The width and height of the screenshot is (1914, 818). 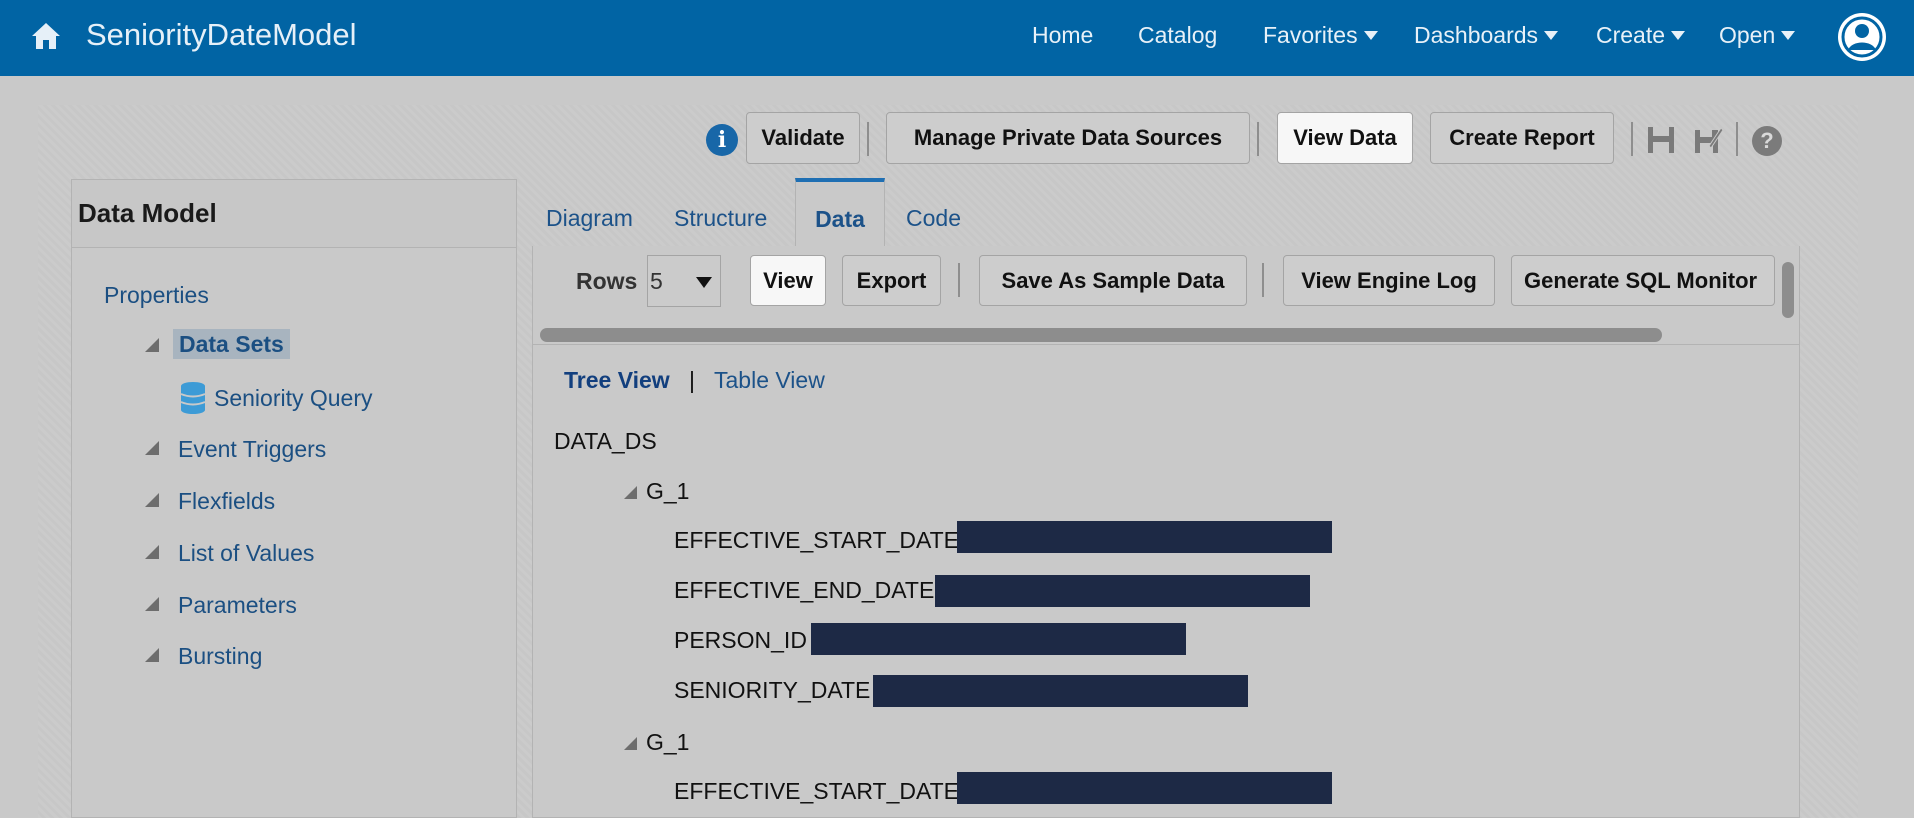 What do you see at coordinates (252, 449) in the screenshot?
I see `tree-item-event-triggers: Event Triggers` at bounding box center [252, 449].